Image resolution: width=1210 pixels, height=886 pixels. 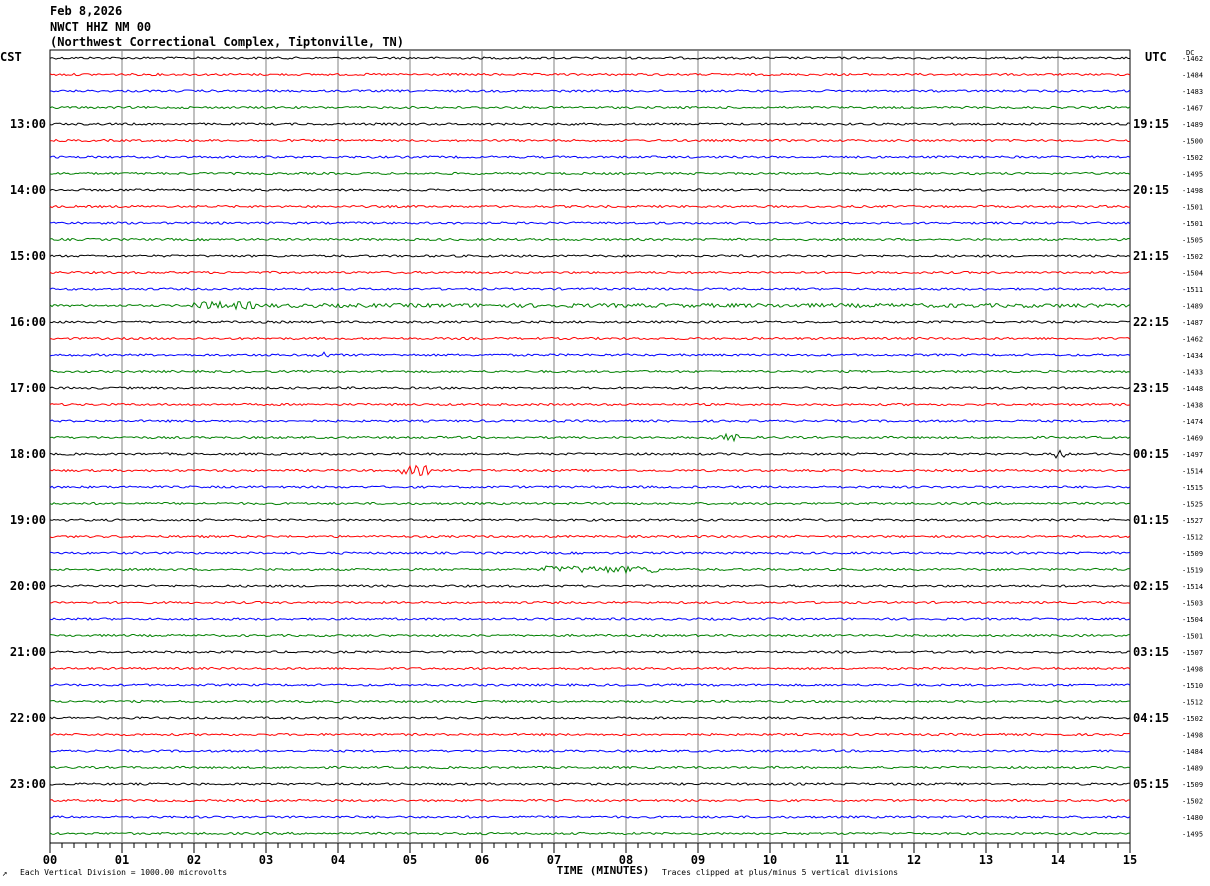 I want to click on dc-offset-label: -1505, so click(x=1192, y=241).